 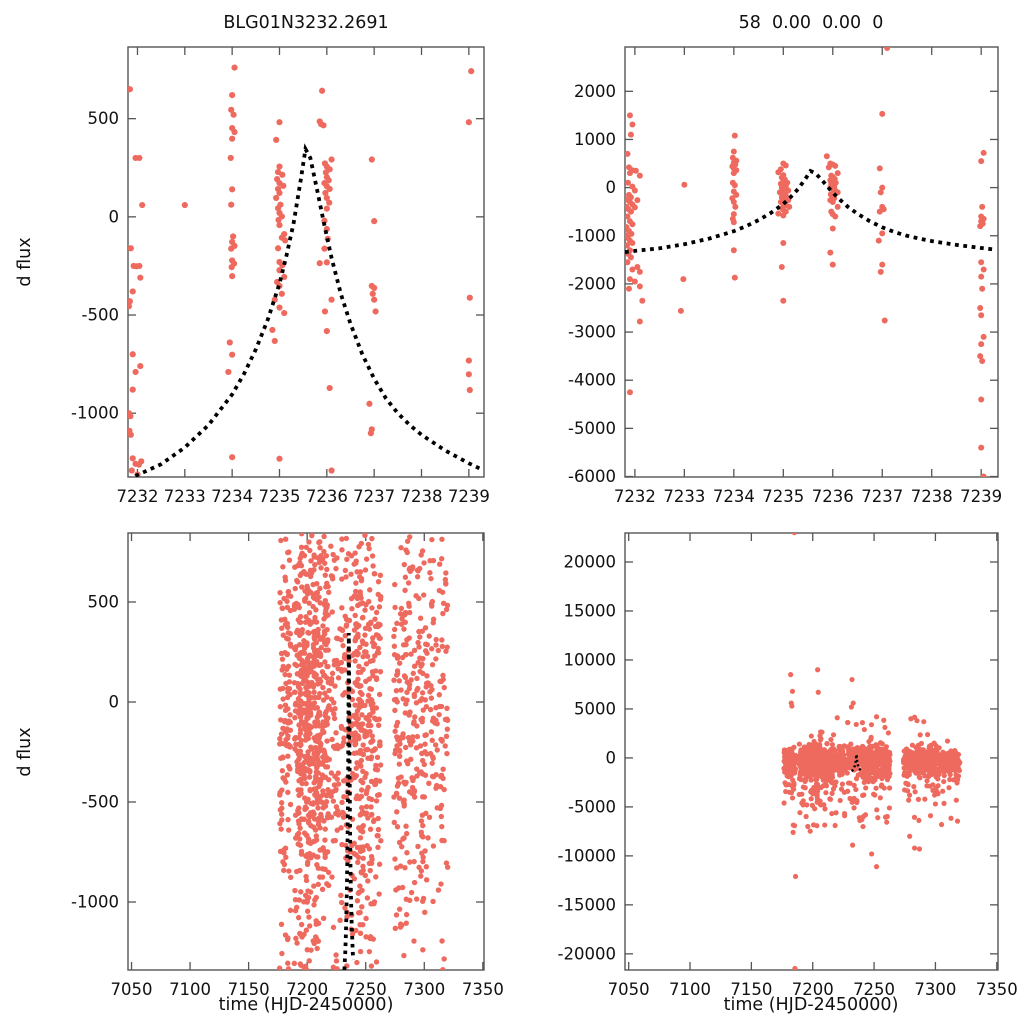 What do you see at coordinates (595, 139) in the screenshot?
I see `svg-text: 1000` at bounding box center [595, 139].